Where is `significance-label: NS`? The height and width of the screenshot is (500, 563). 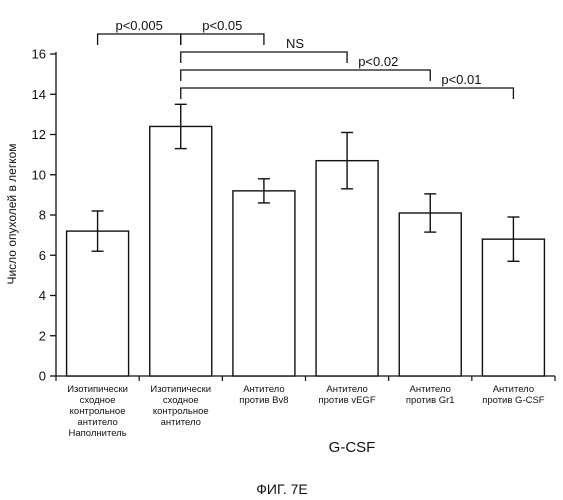
significance-label: NS is located at coordinates (295, 43).